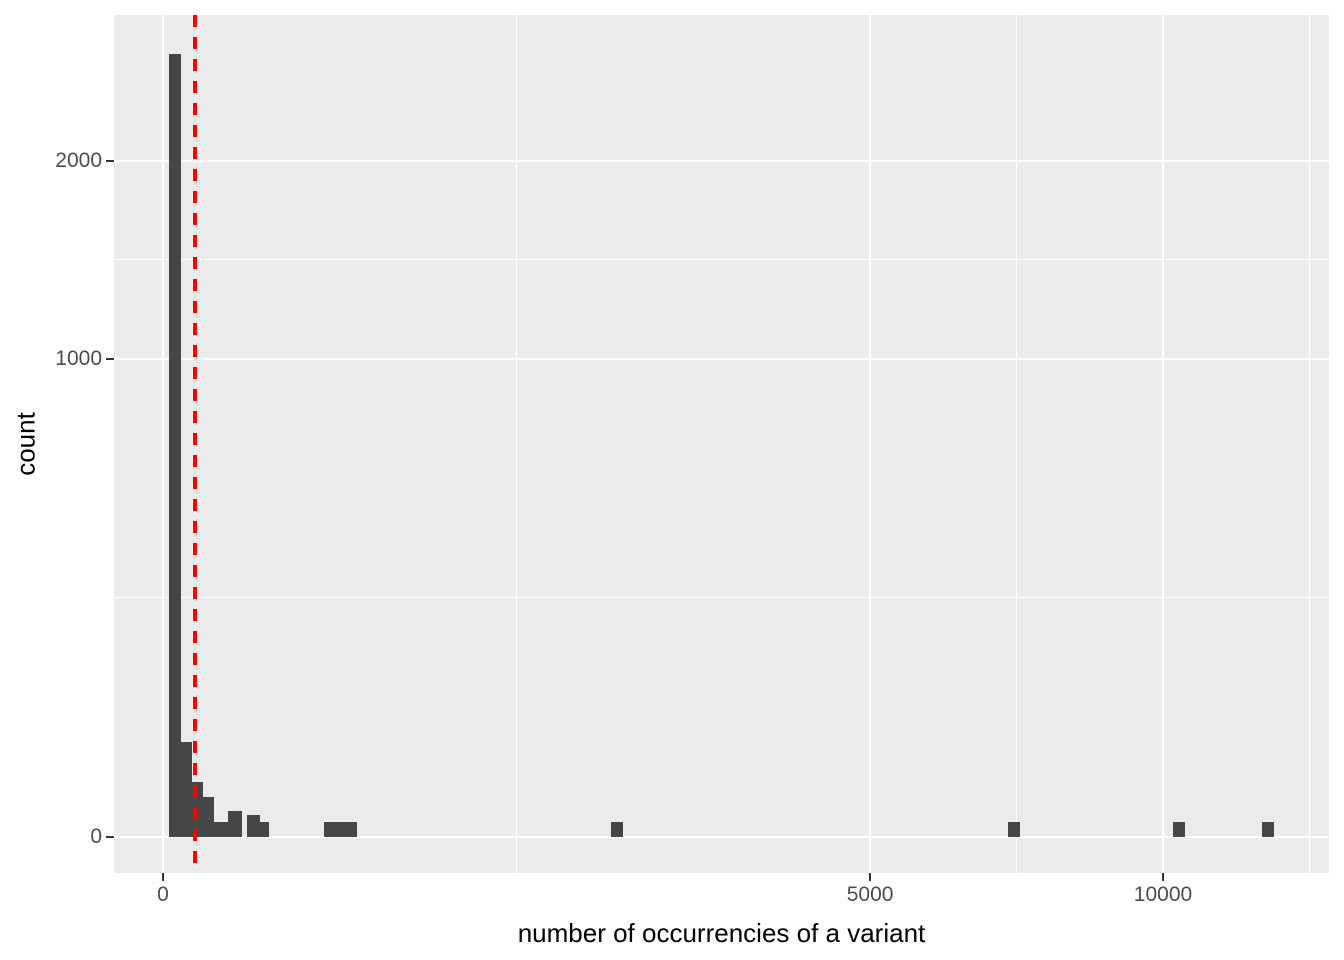 This screenshot has height=960, width=1344. Describe the element at coordinates (194, 444) in the screenshot. I see `threshold-vline` at that location.